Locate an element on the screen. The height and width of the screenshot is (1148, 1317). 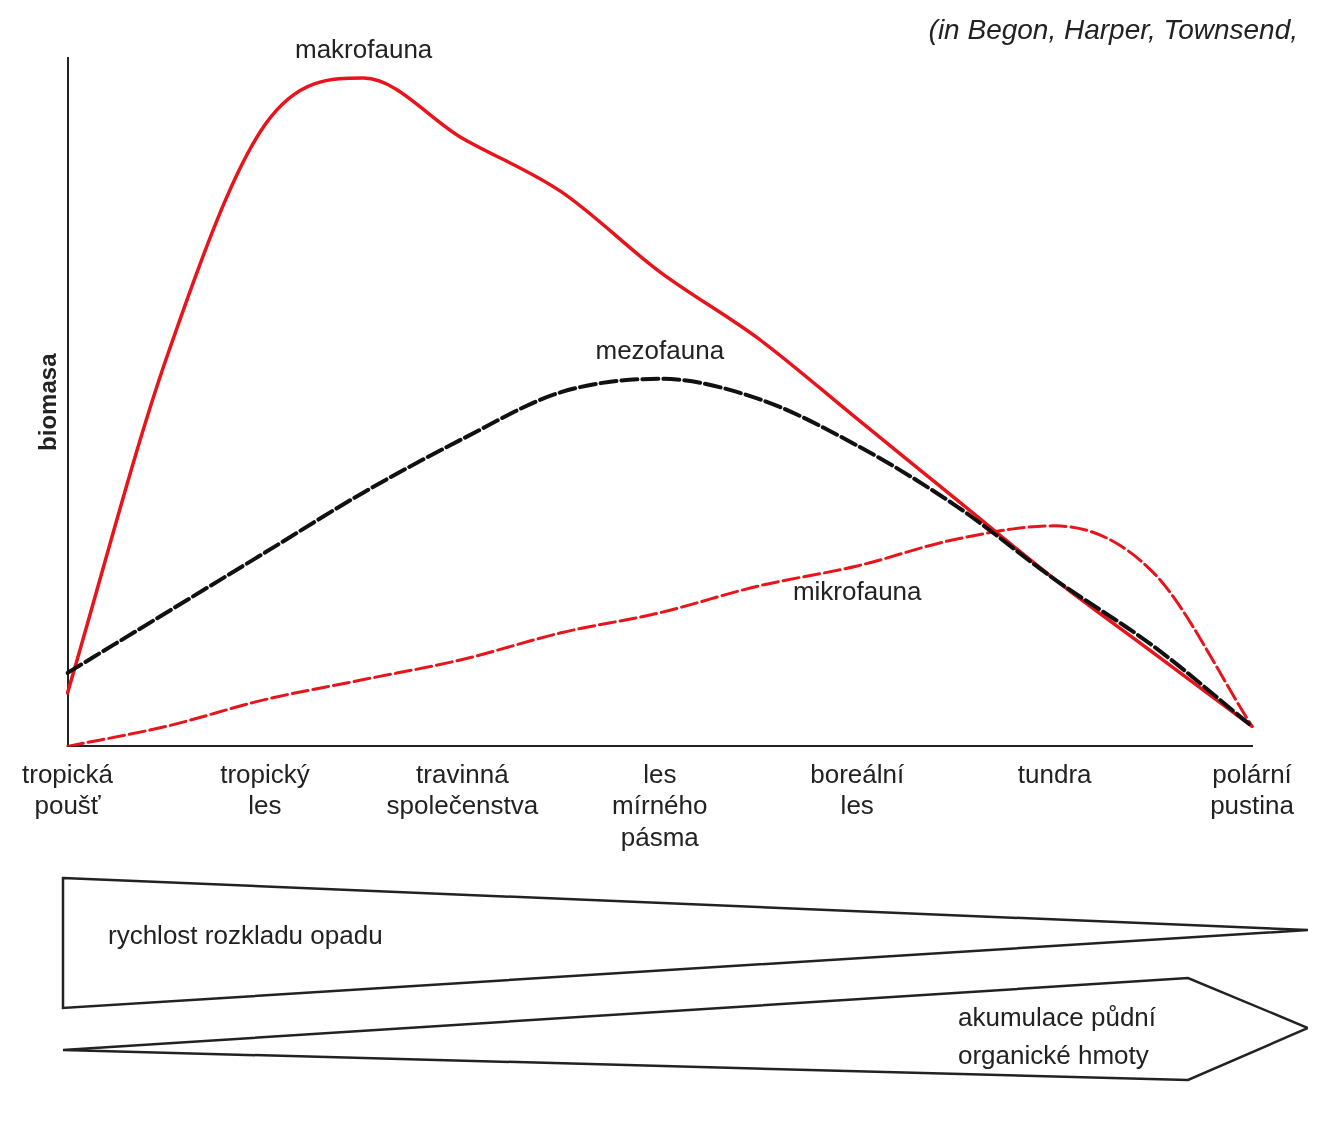
text: rychlost rozkladu opadu is located at coordinates (245, 935).